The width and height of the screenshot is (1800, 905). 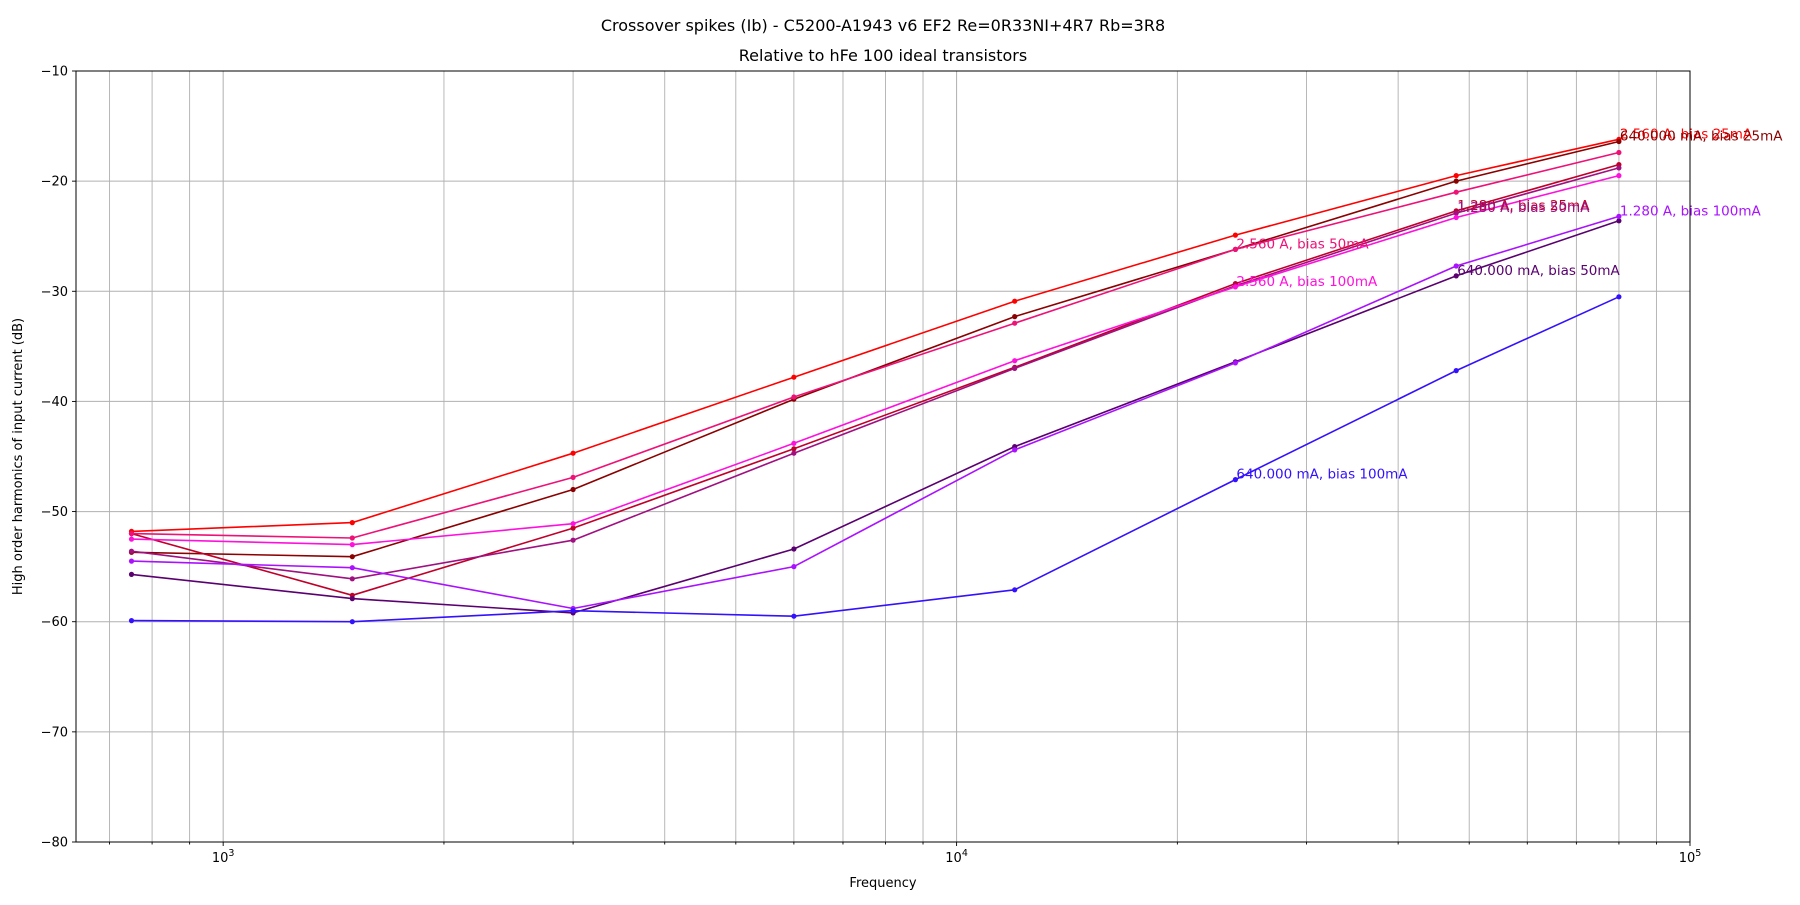 What do you see at coordinates (1690, 857) in the screenshot?
I see `x-tick-label: 10⁵` at bounding box center [1690, 857].